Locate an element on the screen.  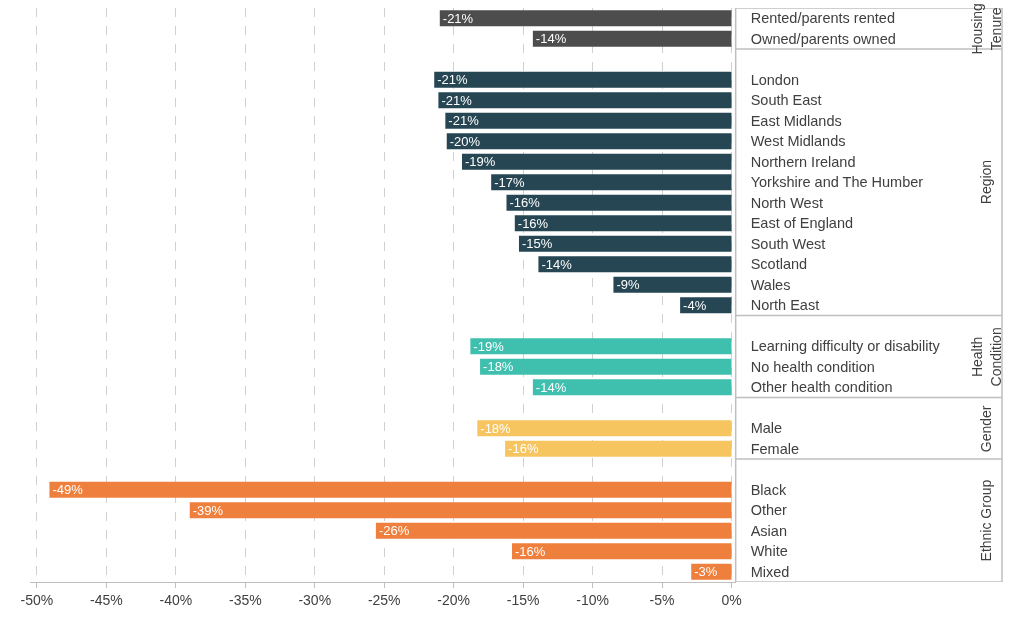
y-tick-label: Black is located at coordinates (768, 489).